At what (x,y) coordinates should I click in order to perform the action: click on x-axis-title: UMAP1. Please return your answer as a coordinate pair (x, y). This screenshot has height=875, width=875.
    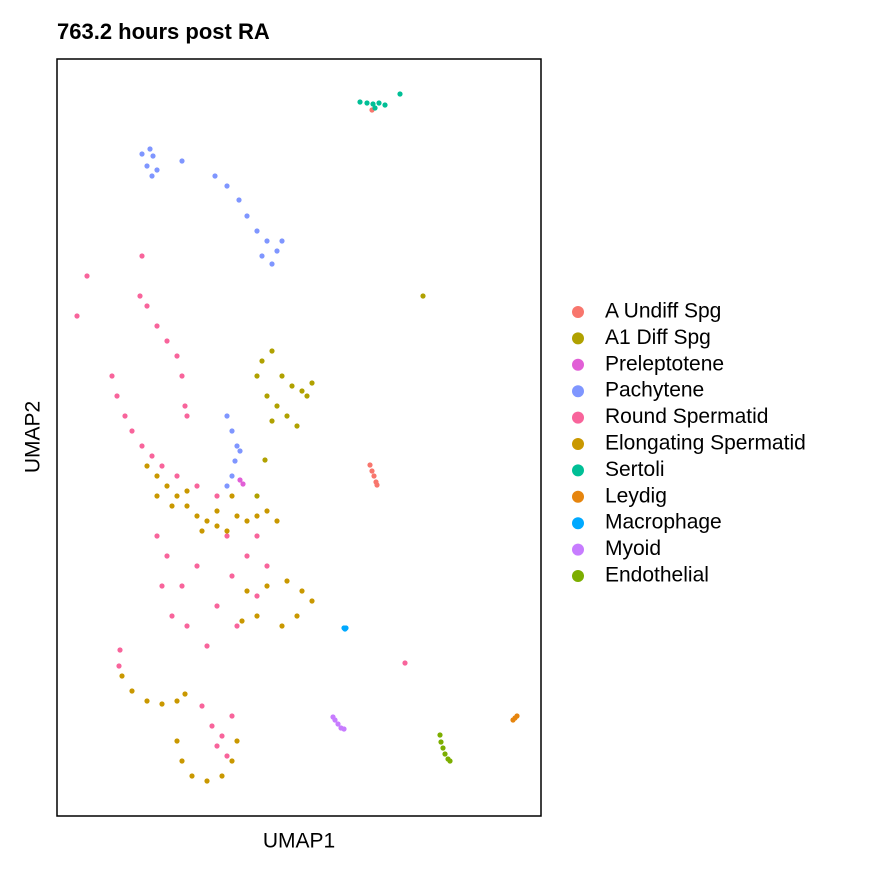
    Looking at the image, I should click on (299, 841).